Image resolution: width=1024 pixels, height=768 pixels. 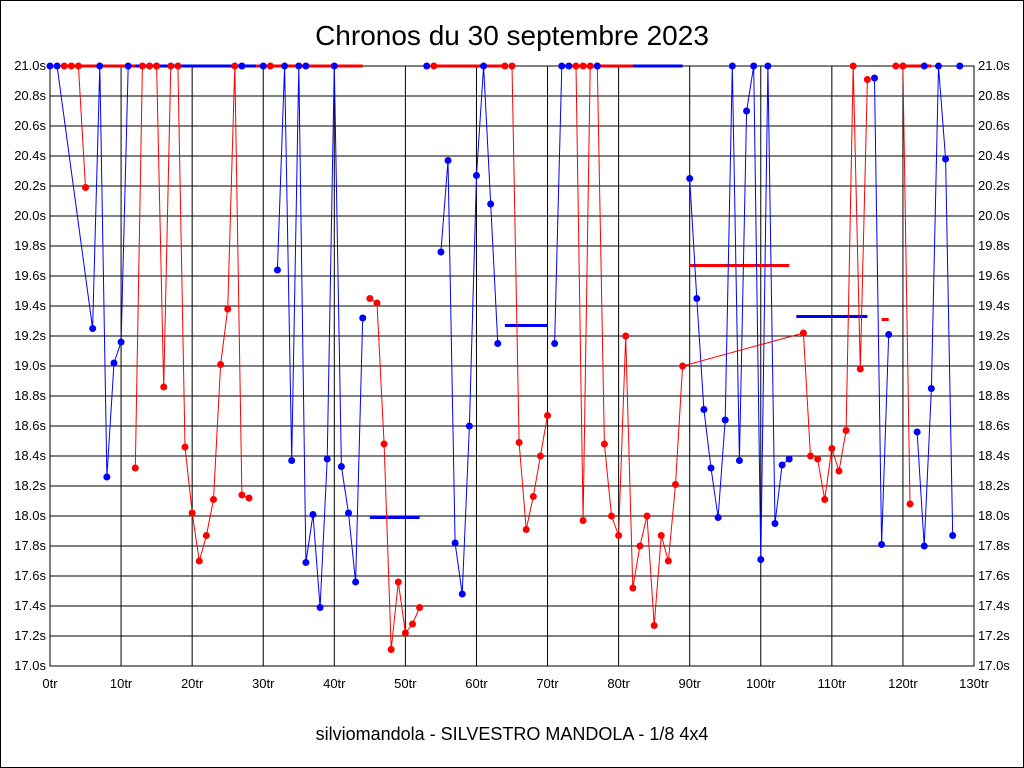 What do you see at coordinates (263, 683) in the screenshot?
I see `x-tick-label: 30tr` at bounding box center [263, 683].